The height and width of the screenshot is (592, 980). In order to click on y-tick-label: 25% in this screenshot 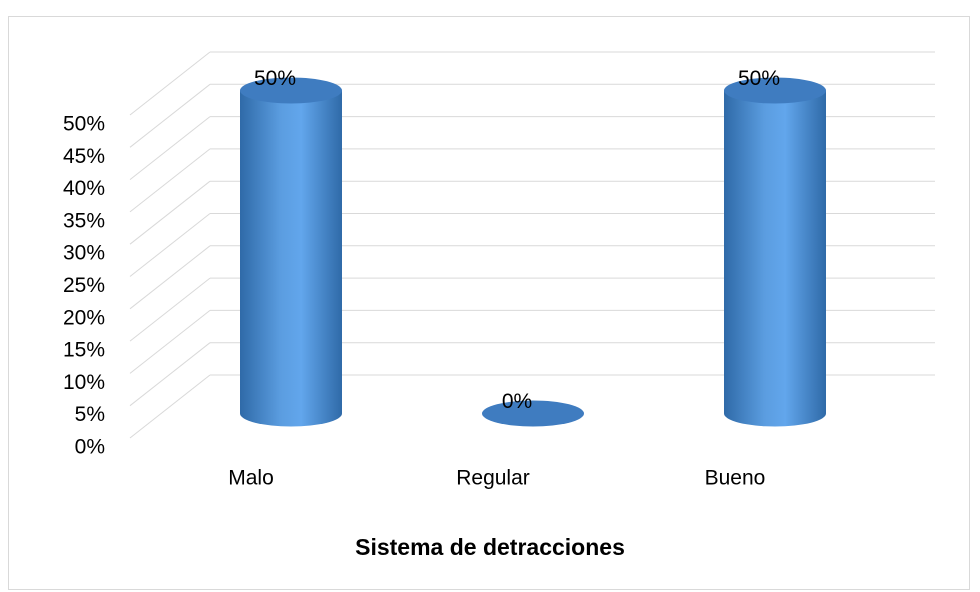, I will do `click(84, 285)`.